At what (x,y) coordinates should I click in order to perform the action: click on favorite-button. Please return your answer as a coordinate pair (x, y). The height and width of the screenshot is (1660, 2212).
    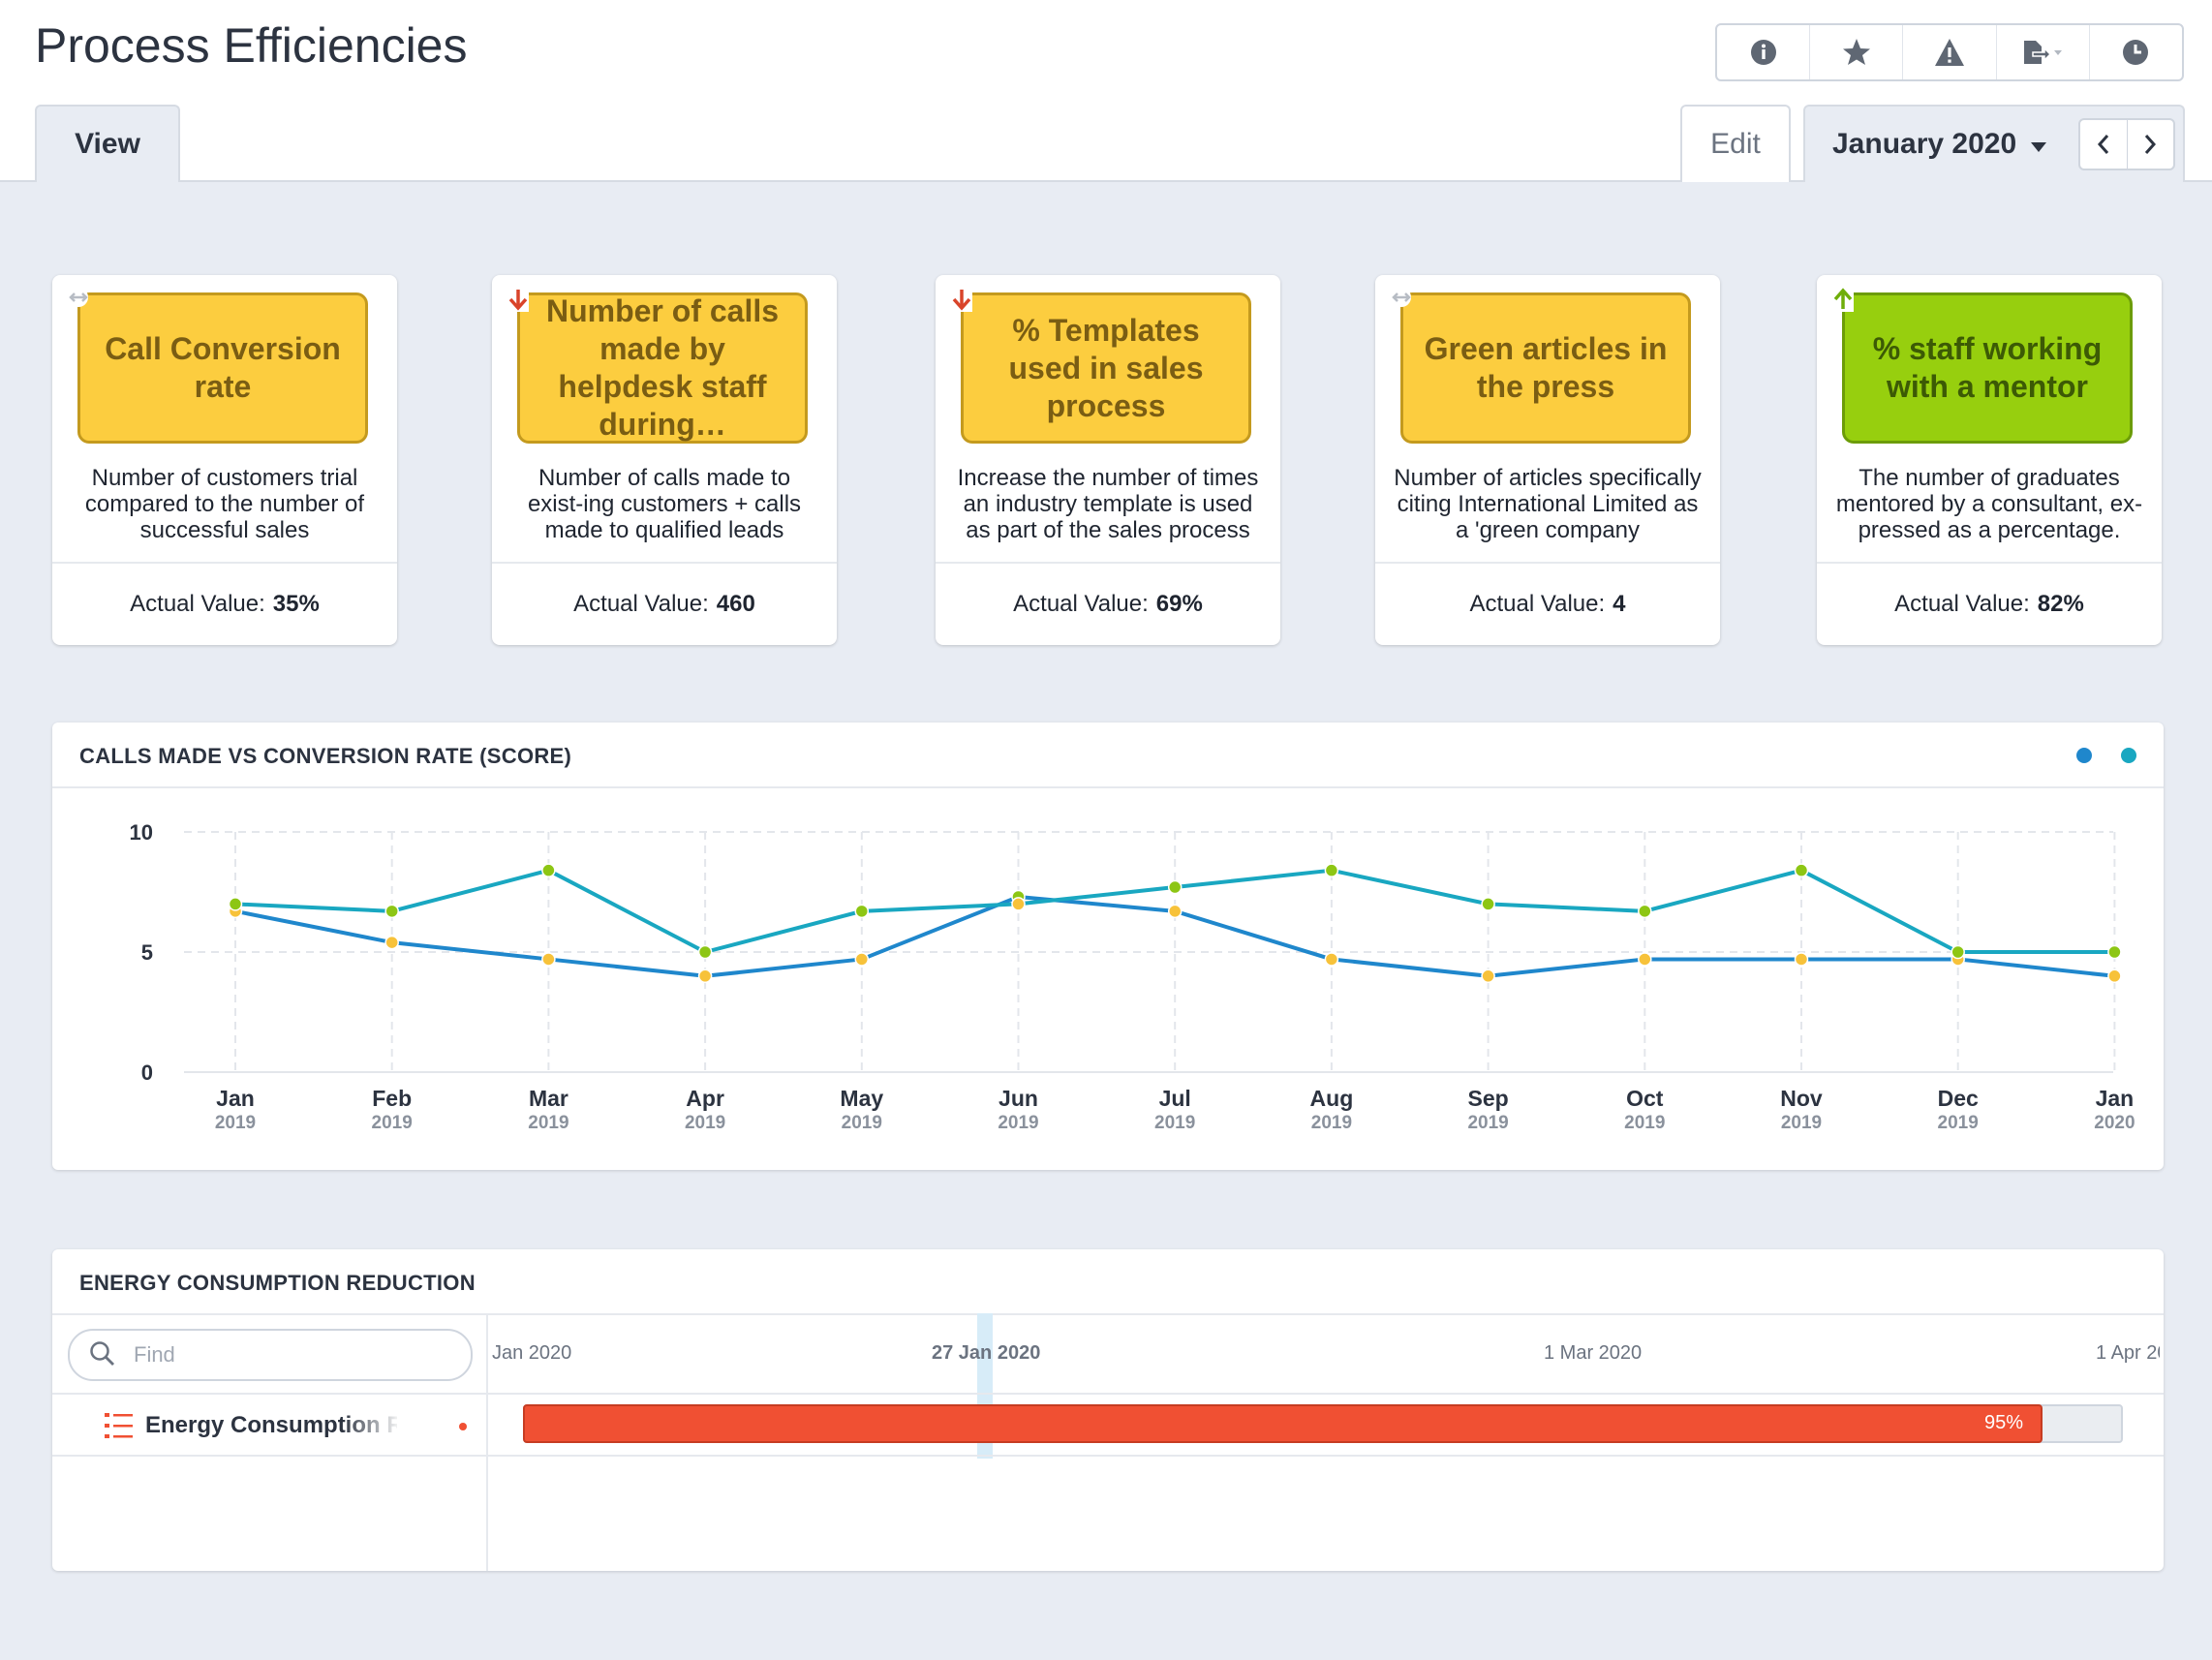
    Looking at the image, I should click on (1857, 52).